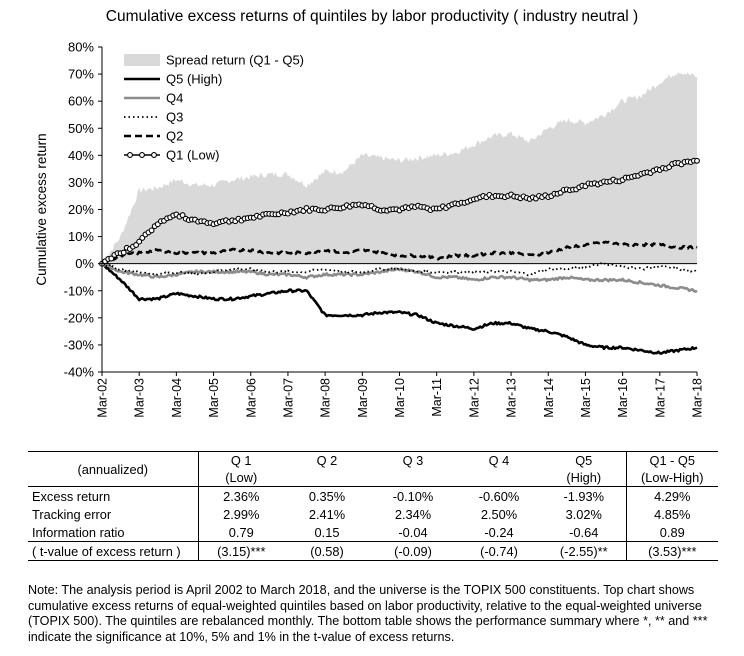  I want to click on x-tick-label: Mar-10, so click(400, 398).